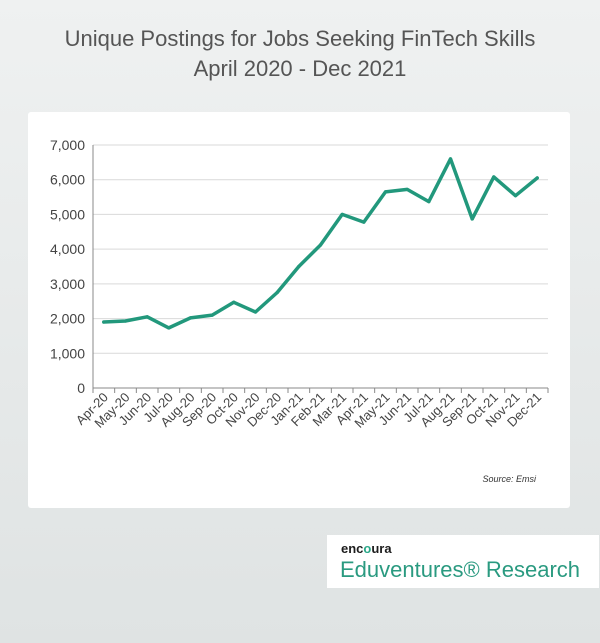 The width and height of the screenshot is (600, 643). I want to click on y-tick-label: 5,000, so click(67, 214).